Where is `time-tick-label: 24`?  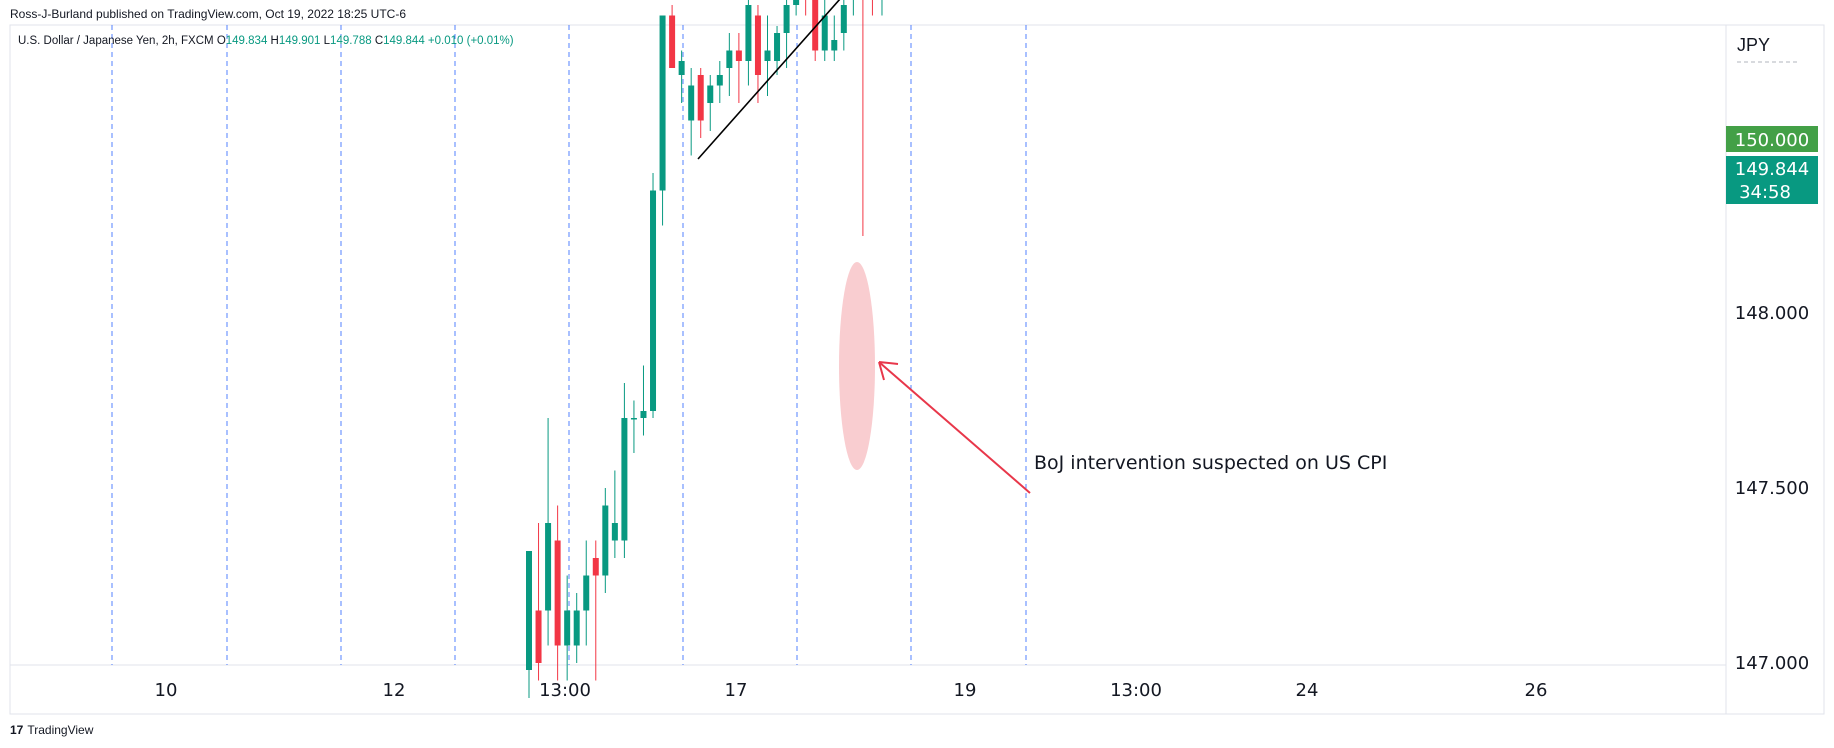 time-tick-label: 24 is located at coordinates (1307, 690).